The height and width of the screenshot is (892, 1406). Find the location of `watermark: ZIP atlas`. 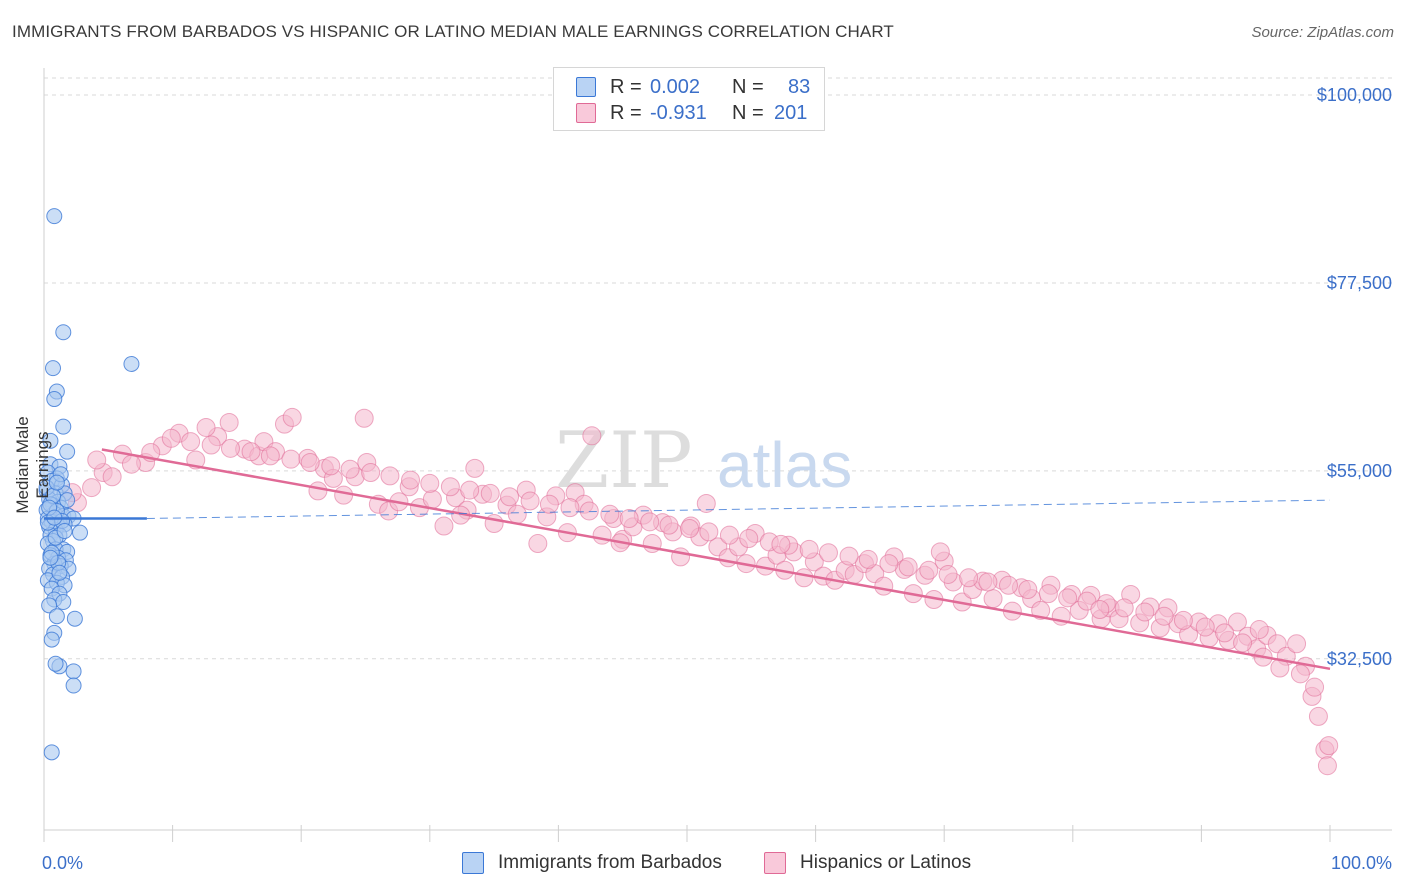

watermark: ZIP atlas is located at coordinates (703, 461).